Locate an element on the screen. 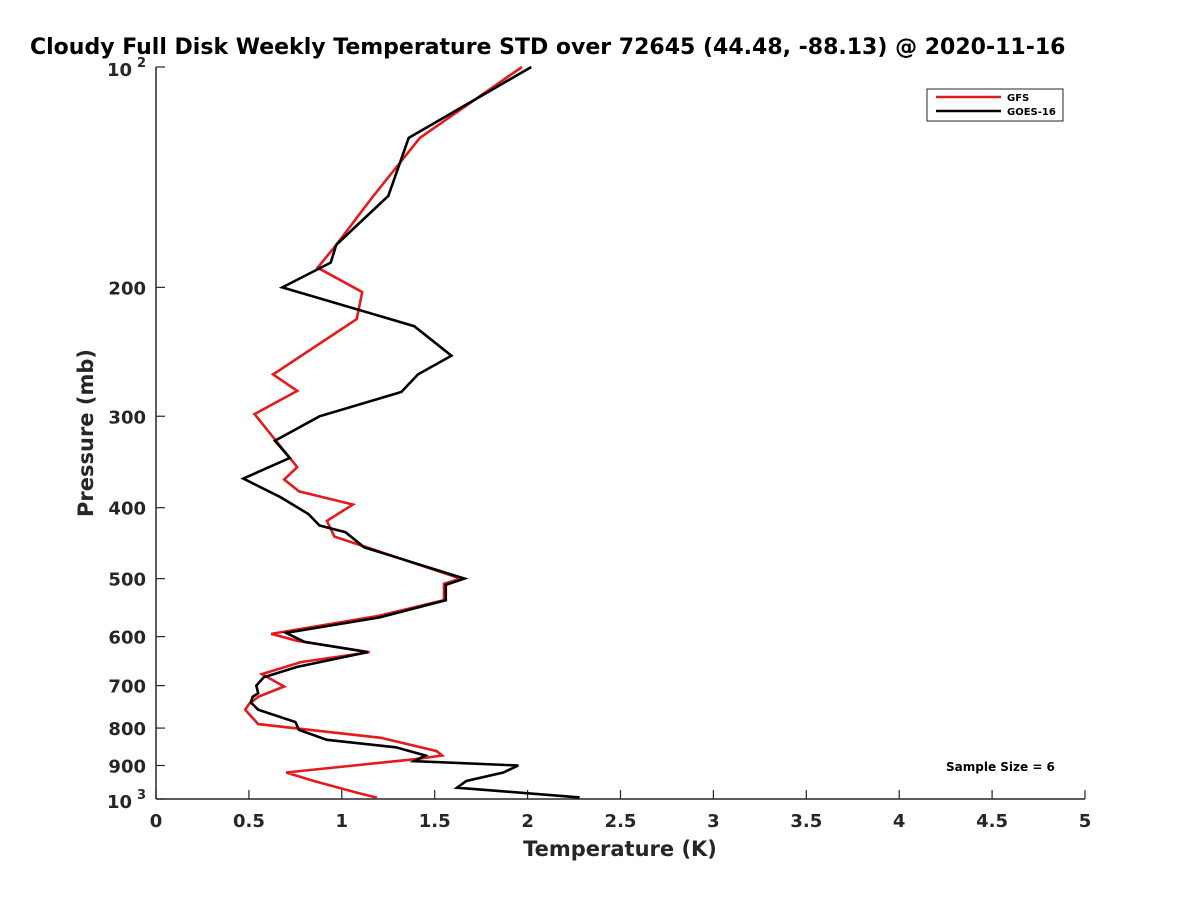 Image resolution: width=1200 pixels, height=900 pixels. legend-box is located at coordinates (995, 105).